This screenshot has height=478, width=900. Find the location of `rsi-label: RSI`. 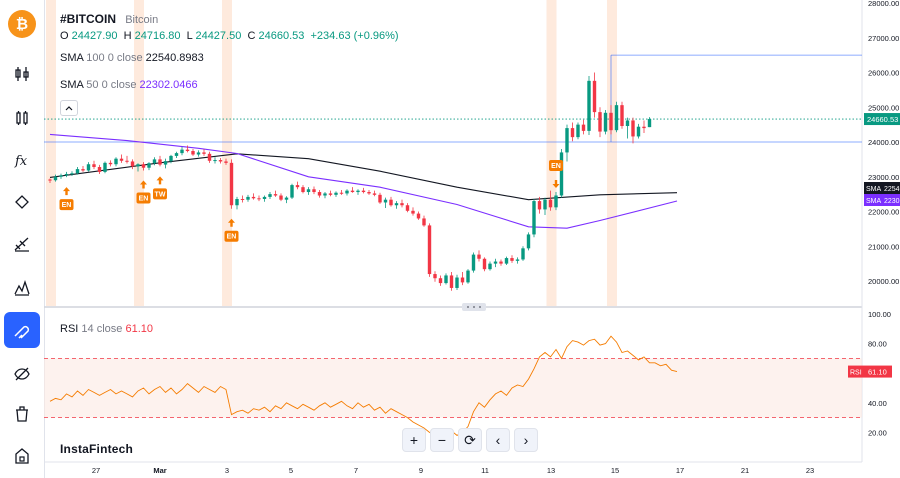

rsi-label: RSI is located at coordinates (69, 329).